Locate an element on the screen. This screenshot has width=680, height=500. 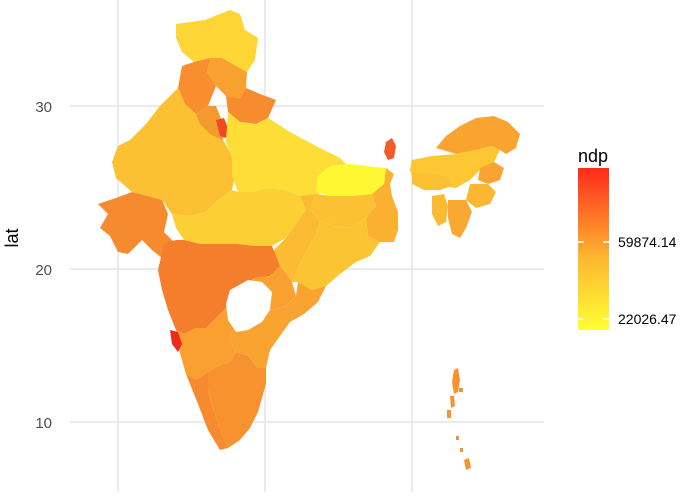
region-haryana is located at coordinates (211, 123).